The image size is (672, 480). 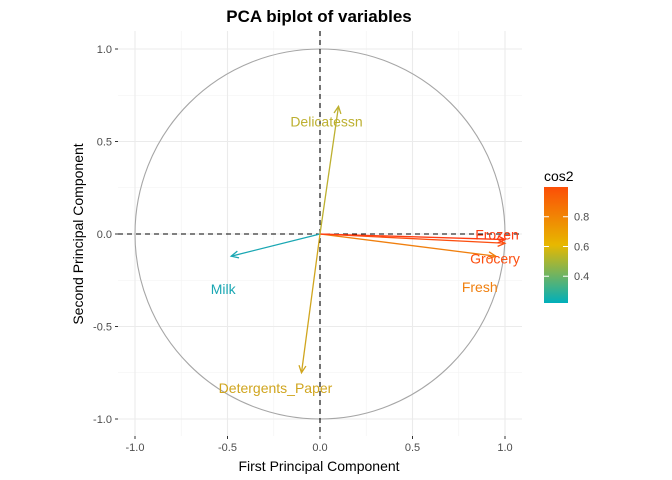 What do you see at coordinates (78, 233) in the screenshot?
I see `y-axis-label: Second Principal Component` at bounding box center [78, 233].